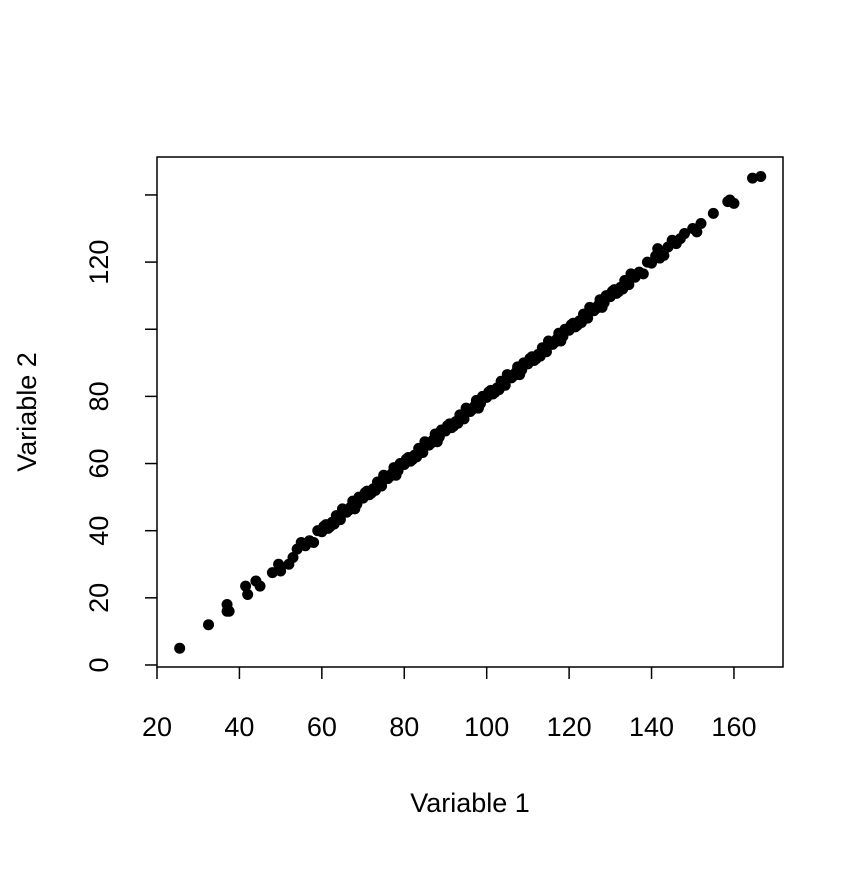 The image size is (864, 869). Describe the element at coordinates (239, 727) in the screenshot. I see `x-tick-label: 40` at that location.